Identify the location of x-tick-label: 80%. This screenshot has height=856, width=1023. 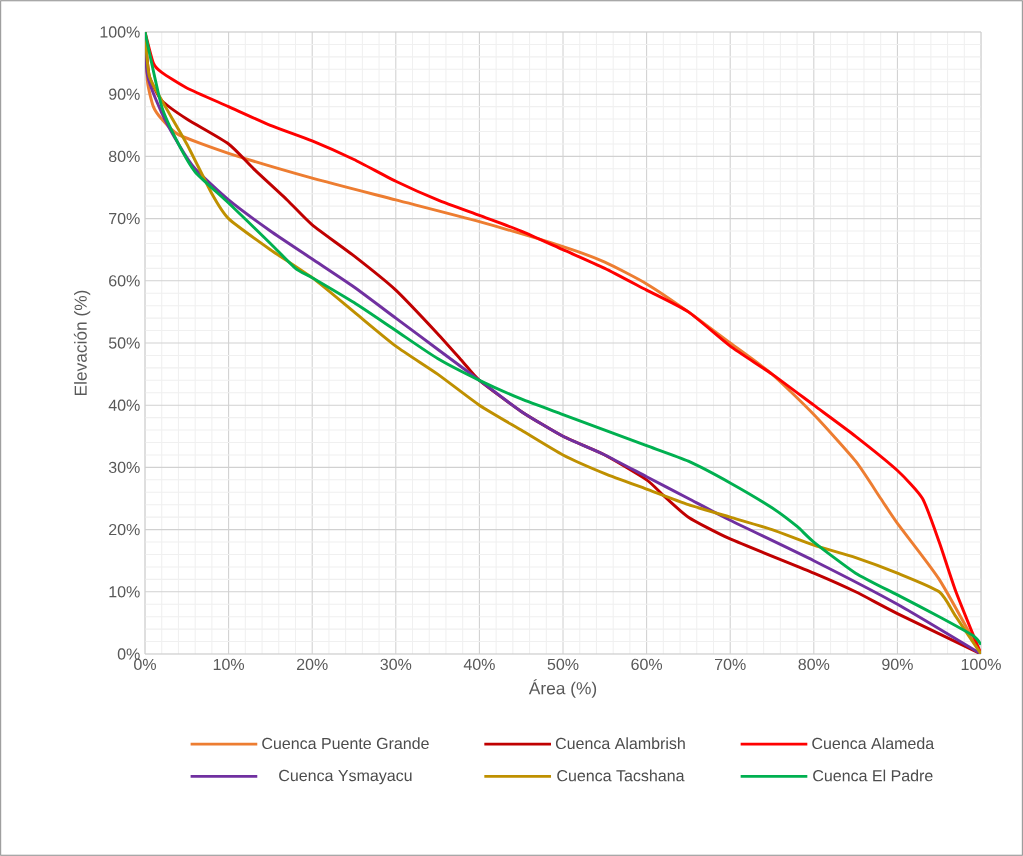
(814, 664).